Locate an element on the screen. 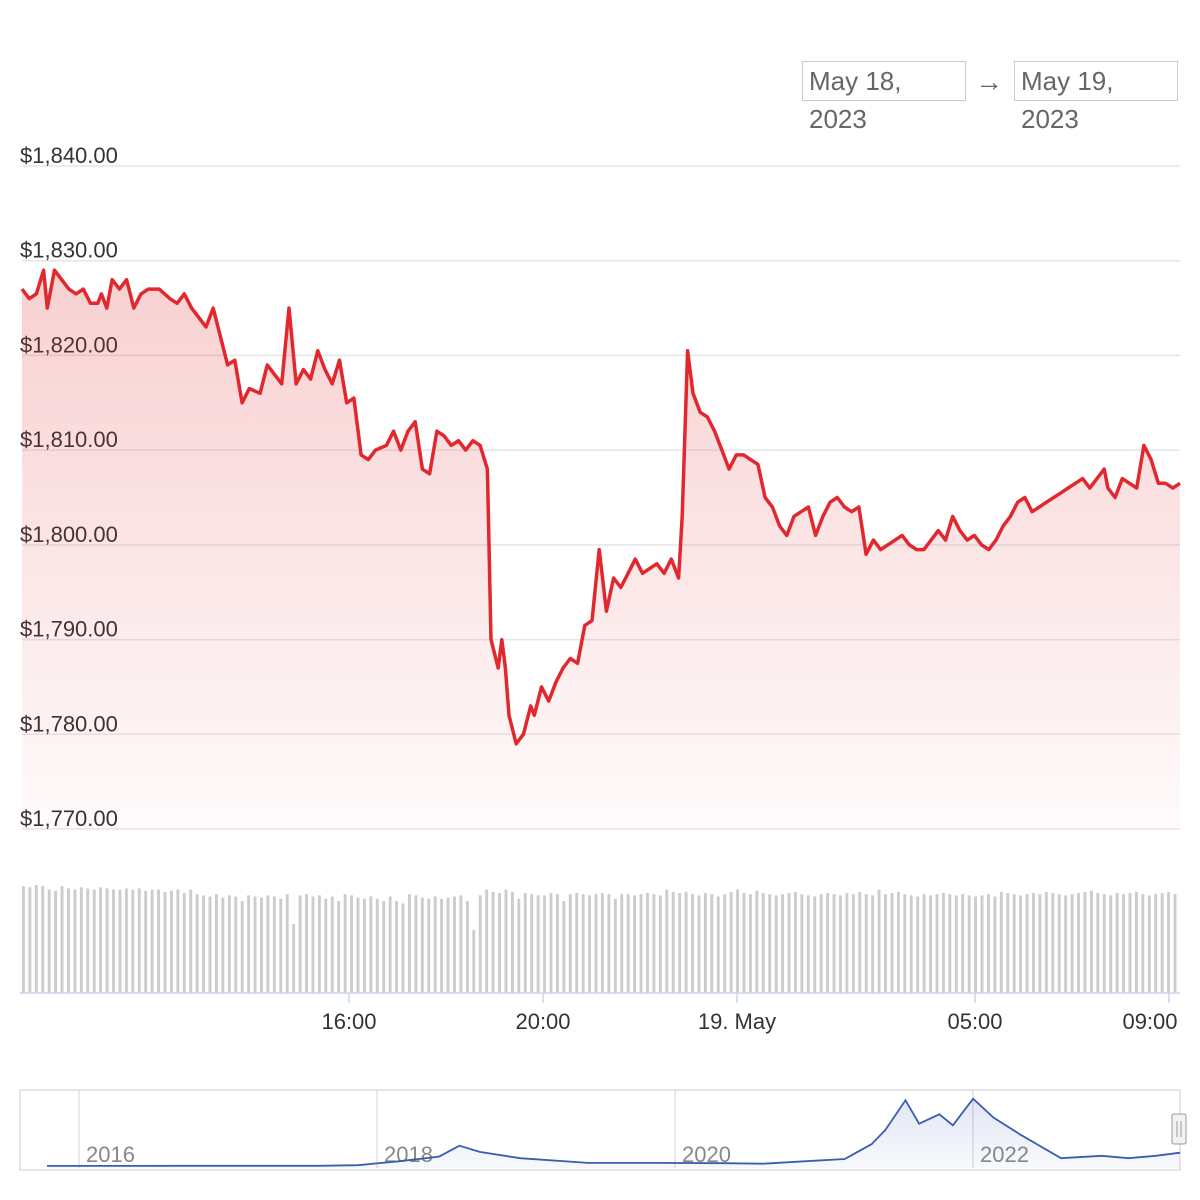  x-tick-label: 19. May is located at coordinates (737, 1021).